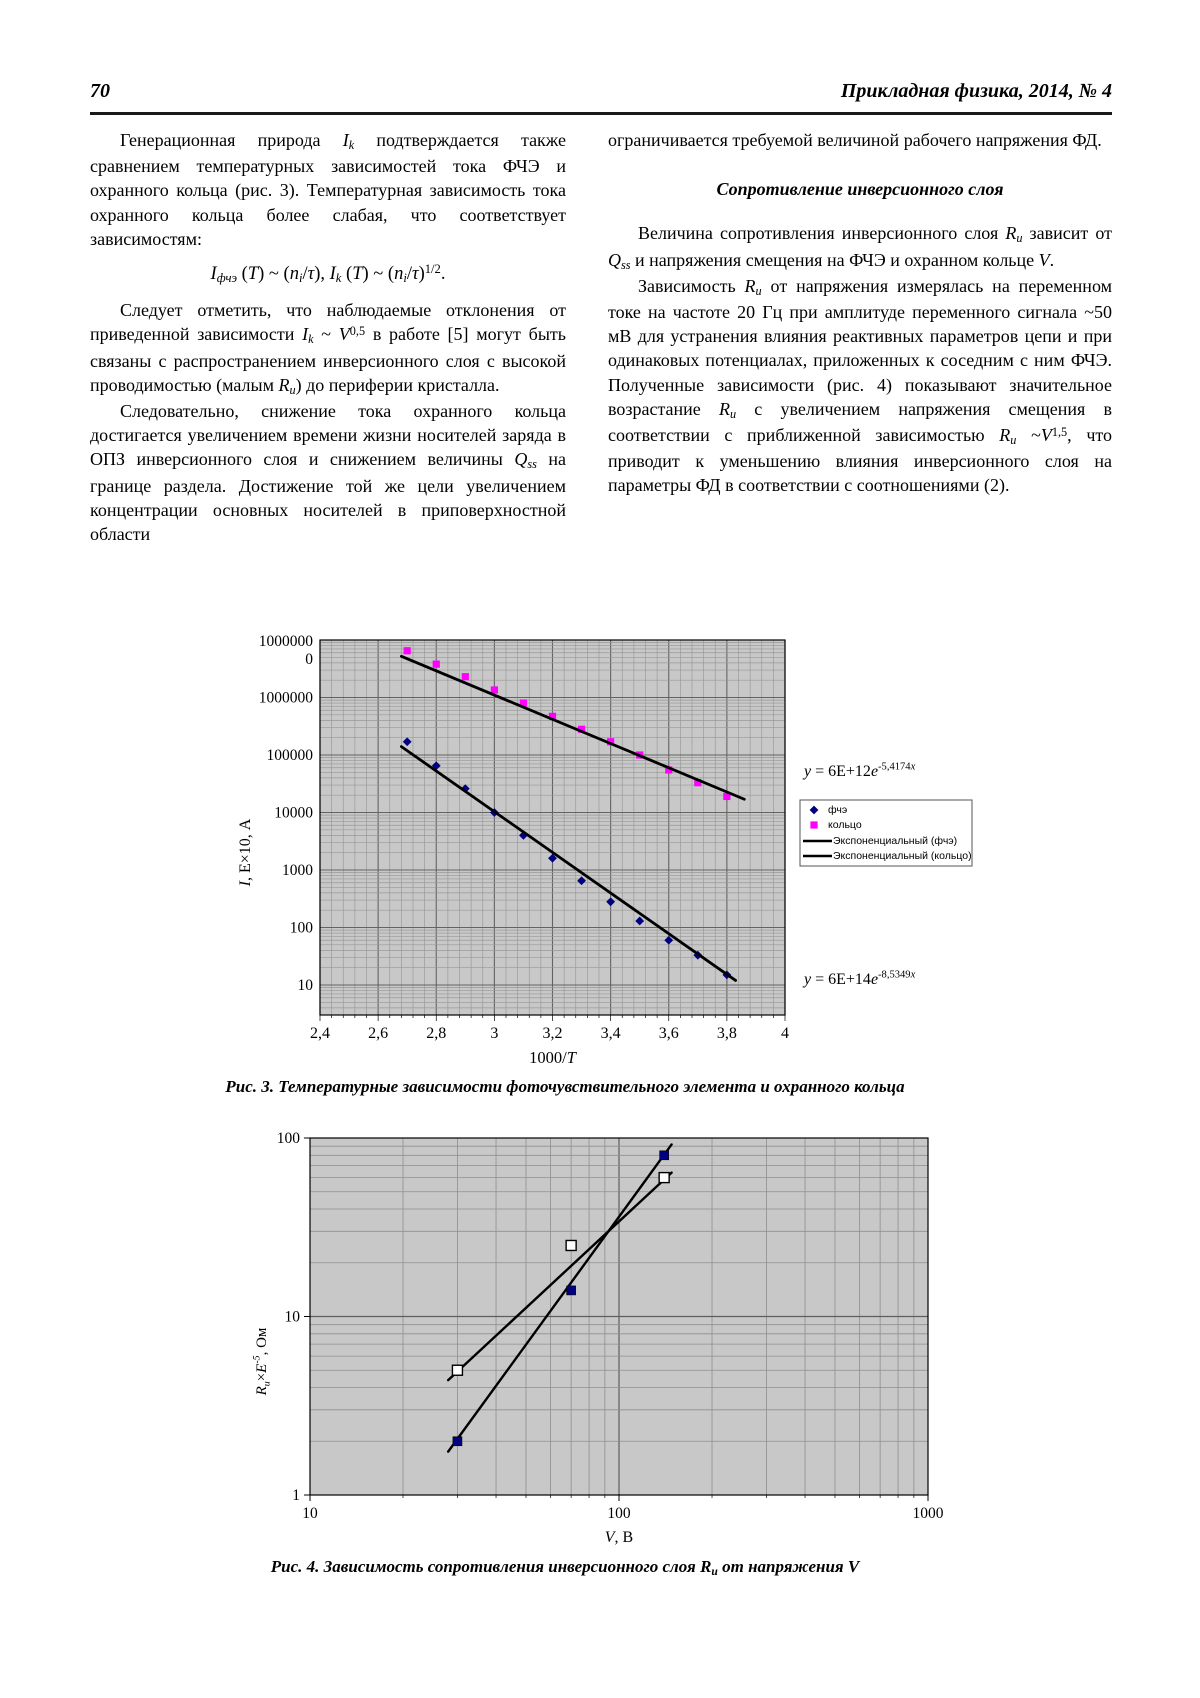  I want to click on svg-text: 3, so click(494, 1033).